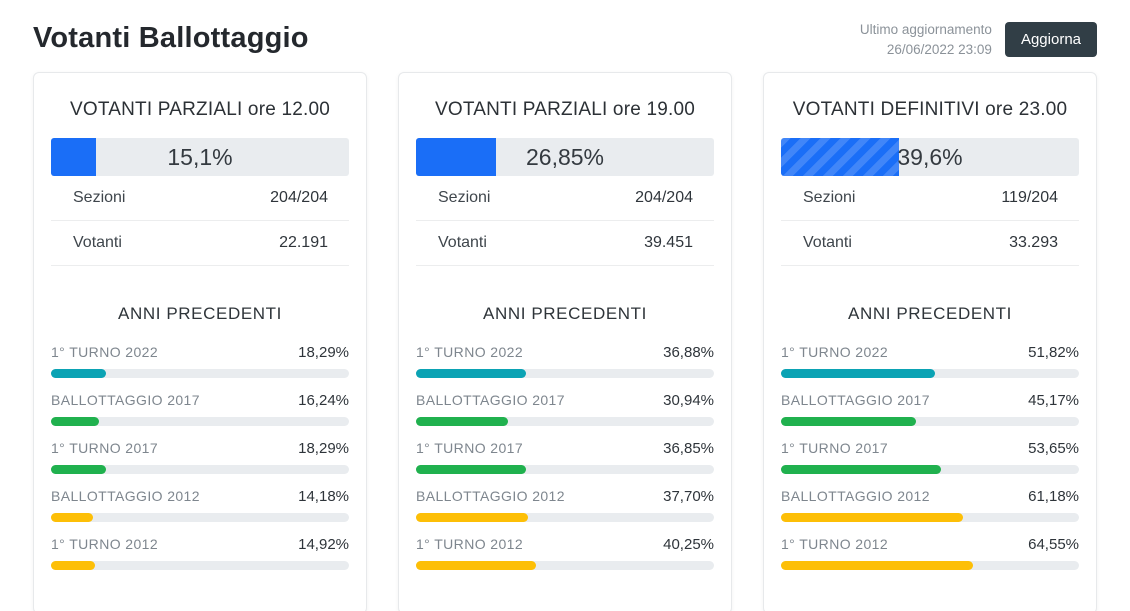  Describe the element at coordinates (1053, 449) in the screenshot. I see `previous-year-value: 53,65%` at that location.